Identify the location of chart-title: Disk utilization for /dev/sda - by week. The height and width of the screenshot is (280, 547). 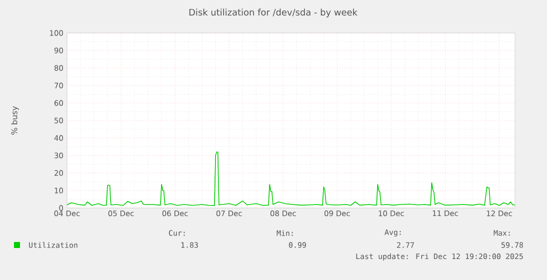
(273, 13).